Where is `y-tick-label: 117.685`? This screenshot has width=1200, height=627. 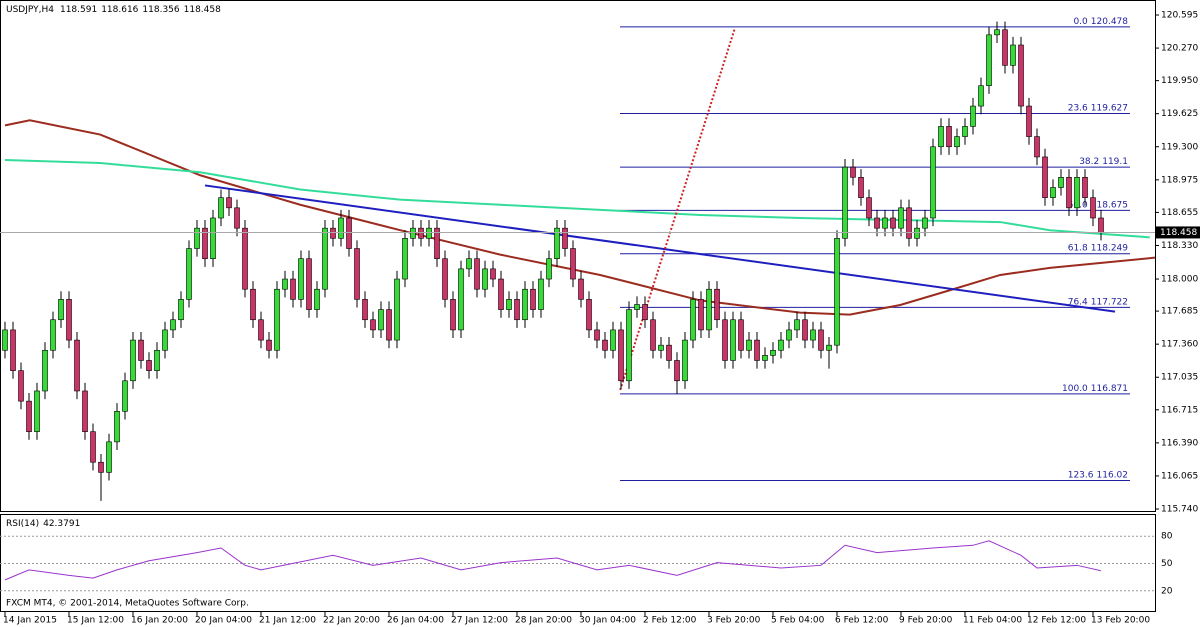 y-tick-label: 117.685 is located at coordinates (1179, 312).